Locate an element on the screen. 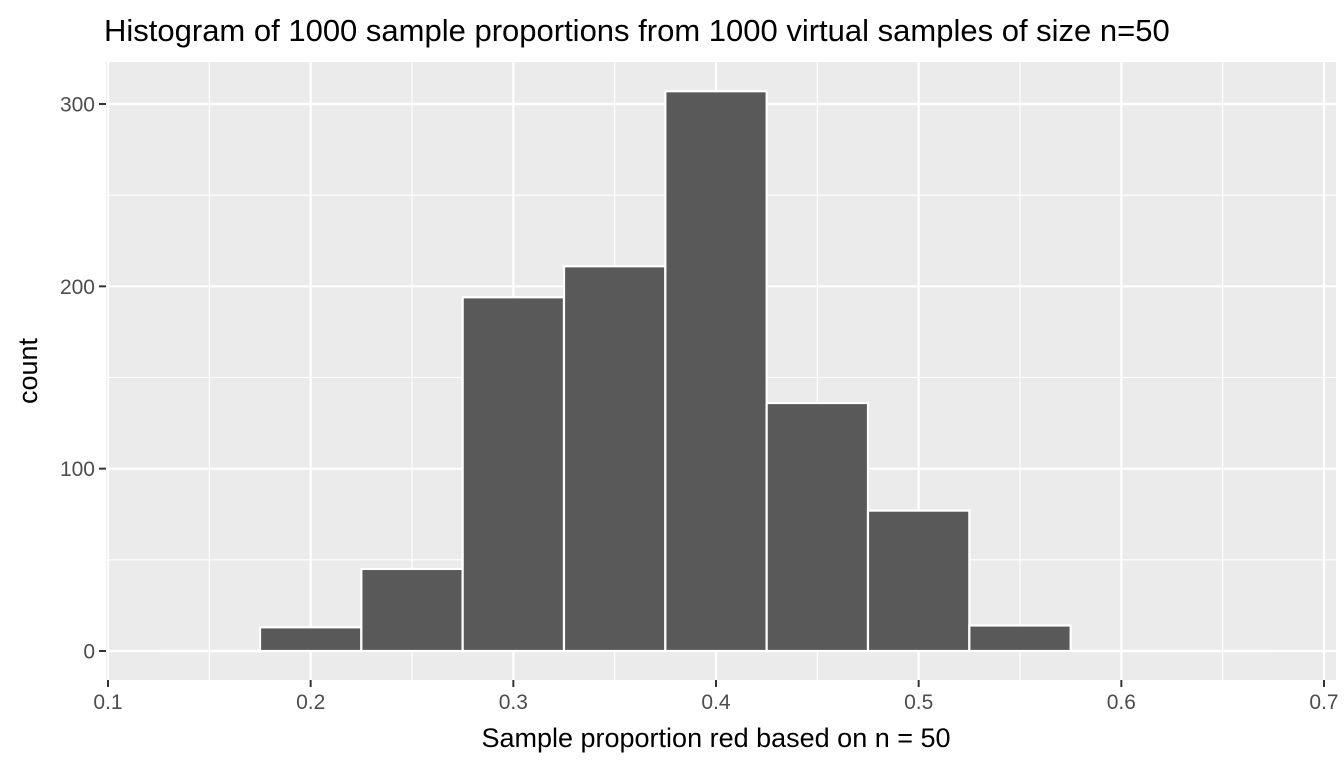 The image size is (1344, 768). y-axis: 0 100 200 300 is located at coordinates (83, 379).